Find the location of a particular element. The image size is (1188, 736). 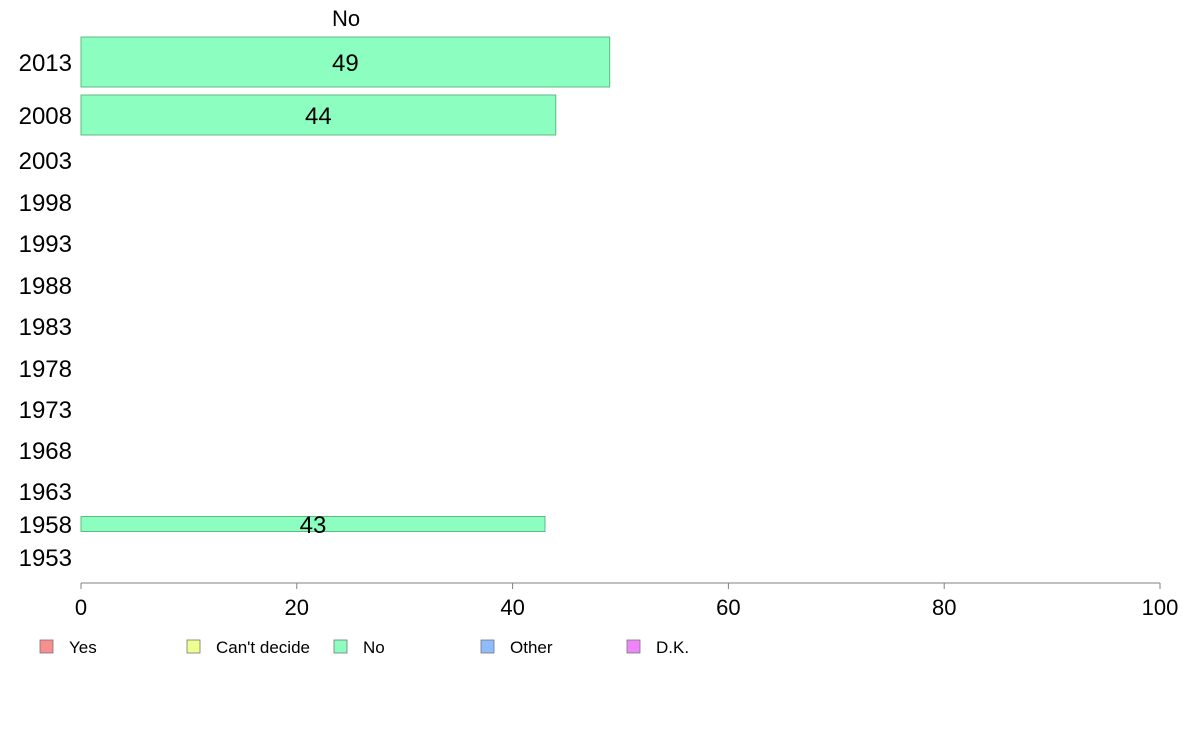

bar-value-label: 44 is located at coordinates (318, 116).